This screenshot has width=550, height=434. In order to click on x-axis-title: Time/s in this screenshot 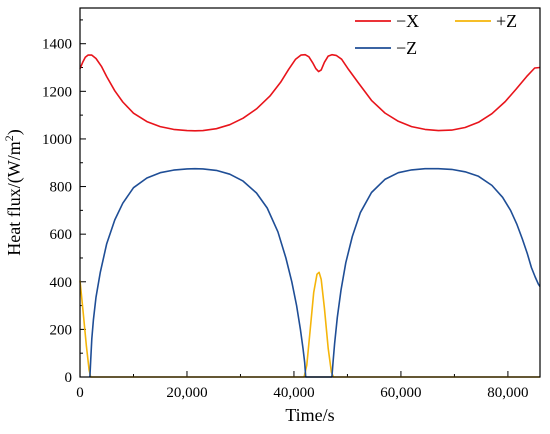, I will do `click(309, 415)`.